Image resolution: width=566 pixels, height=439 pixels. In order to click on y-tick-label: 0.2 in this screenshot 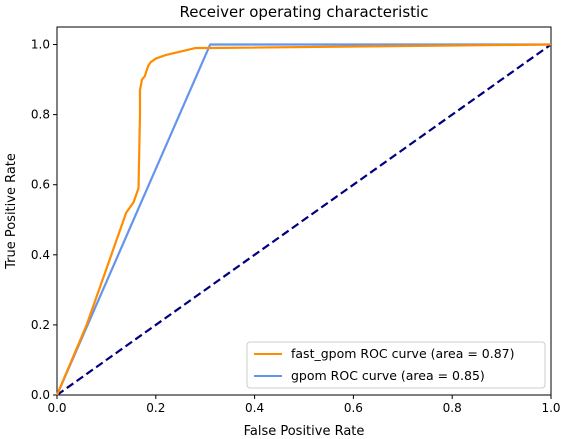, I will do `click(40, 325)`.